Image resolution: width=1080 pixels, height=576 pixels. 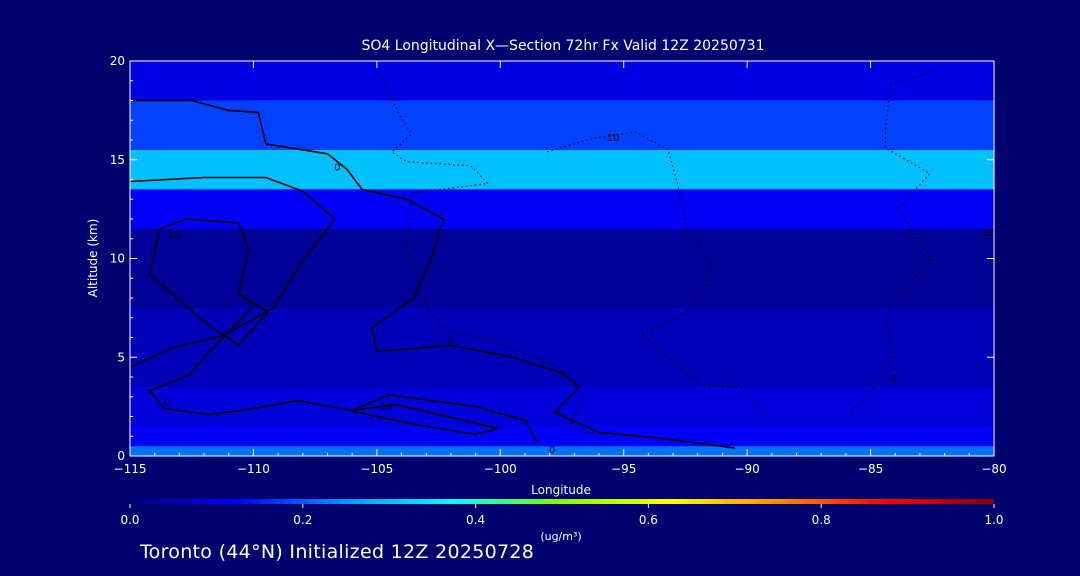 What do you see at coordinates (562, 515) in the screenshot?
I see `colorbar-ticks: 0.0 0.2 0.4 0.6 0.8 1.0` at bounding box center [562, 515].